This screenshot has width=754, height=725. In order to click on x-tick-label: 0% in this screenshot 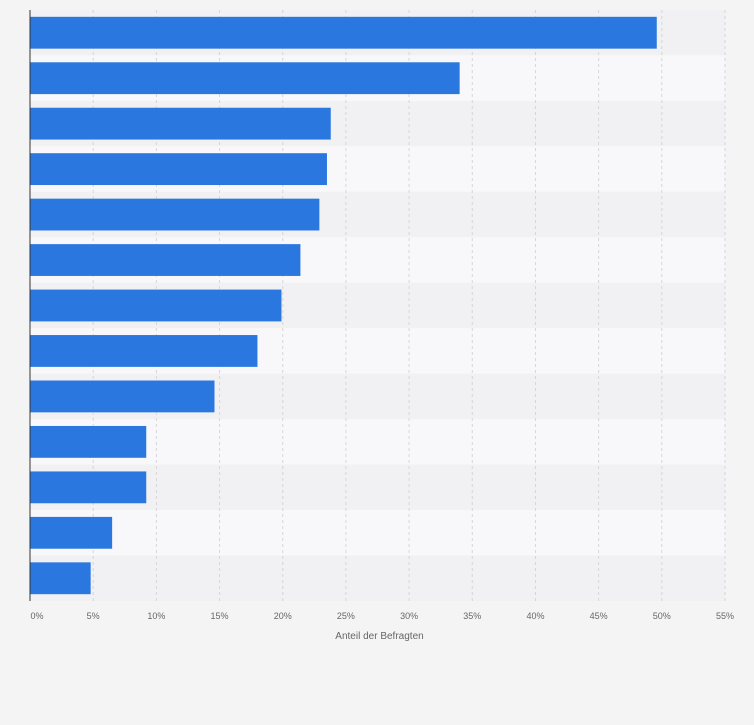, I will do `click(36, 616)`.